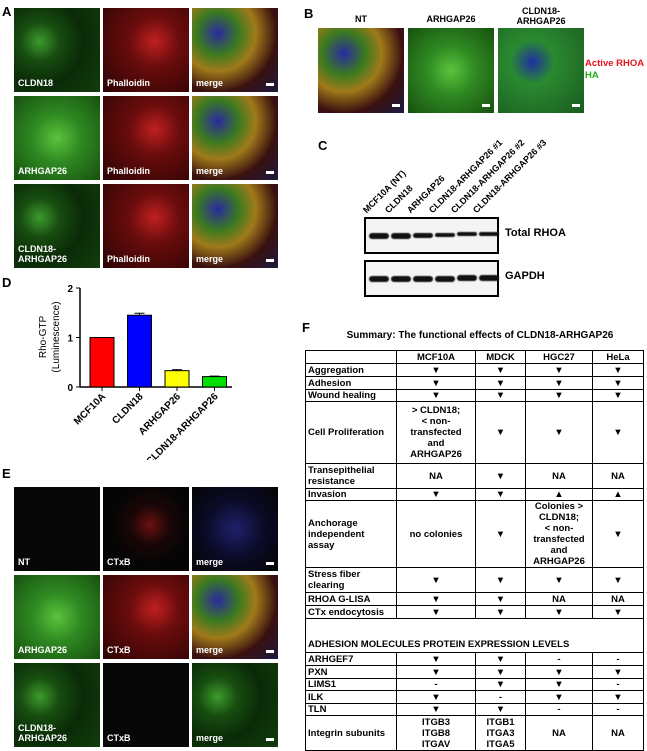 The height and width of the screenshot is (751, 647). I want to click on table-cell: RHOA G-LISA, so click(351, 599).